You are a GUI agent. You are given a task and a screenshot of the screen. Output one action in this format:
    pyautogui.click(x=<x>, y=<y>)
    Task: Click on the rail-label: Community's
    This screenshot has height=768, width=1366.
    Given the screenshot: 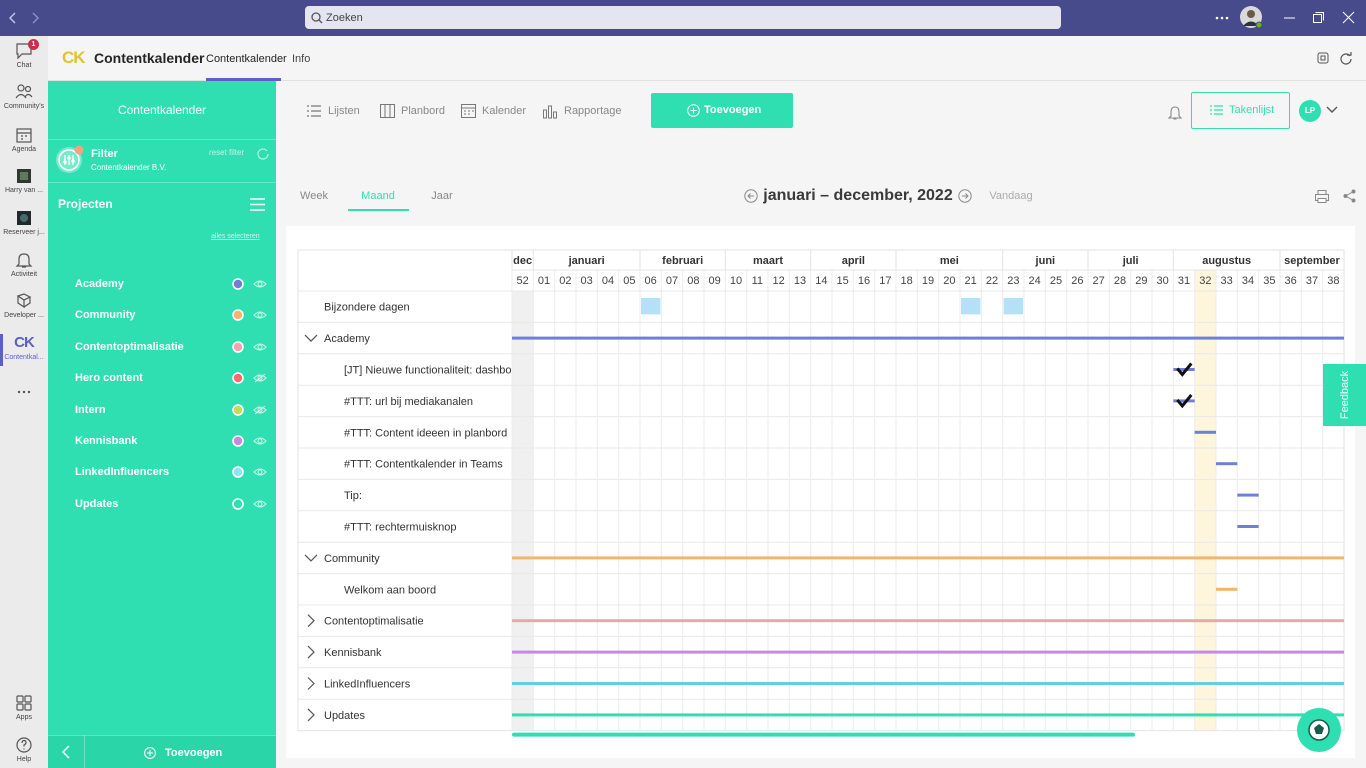 What is the action you would take?
    pyautogui.click(x=24, y=106)
    